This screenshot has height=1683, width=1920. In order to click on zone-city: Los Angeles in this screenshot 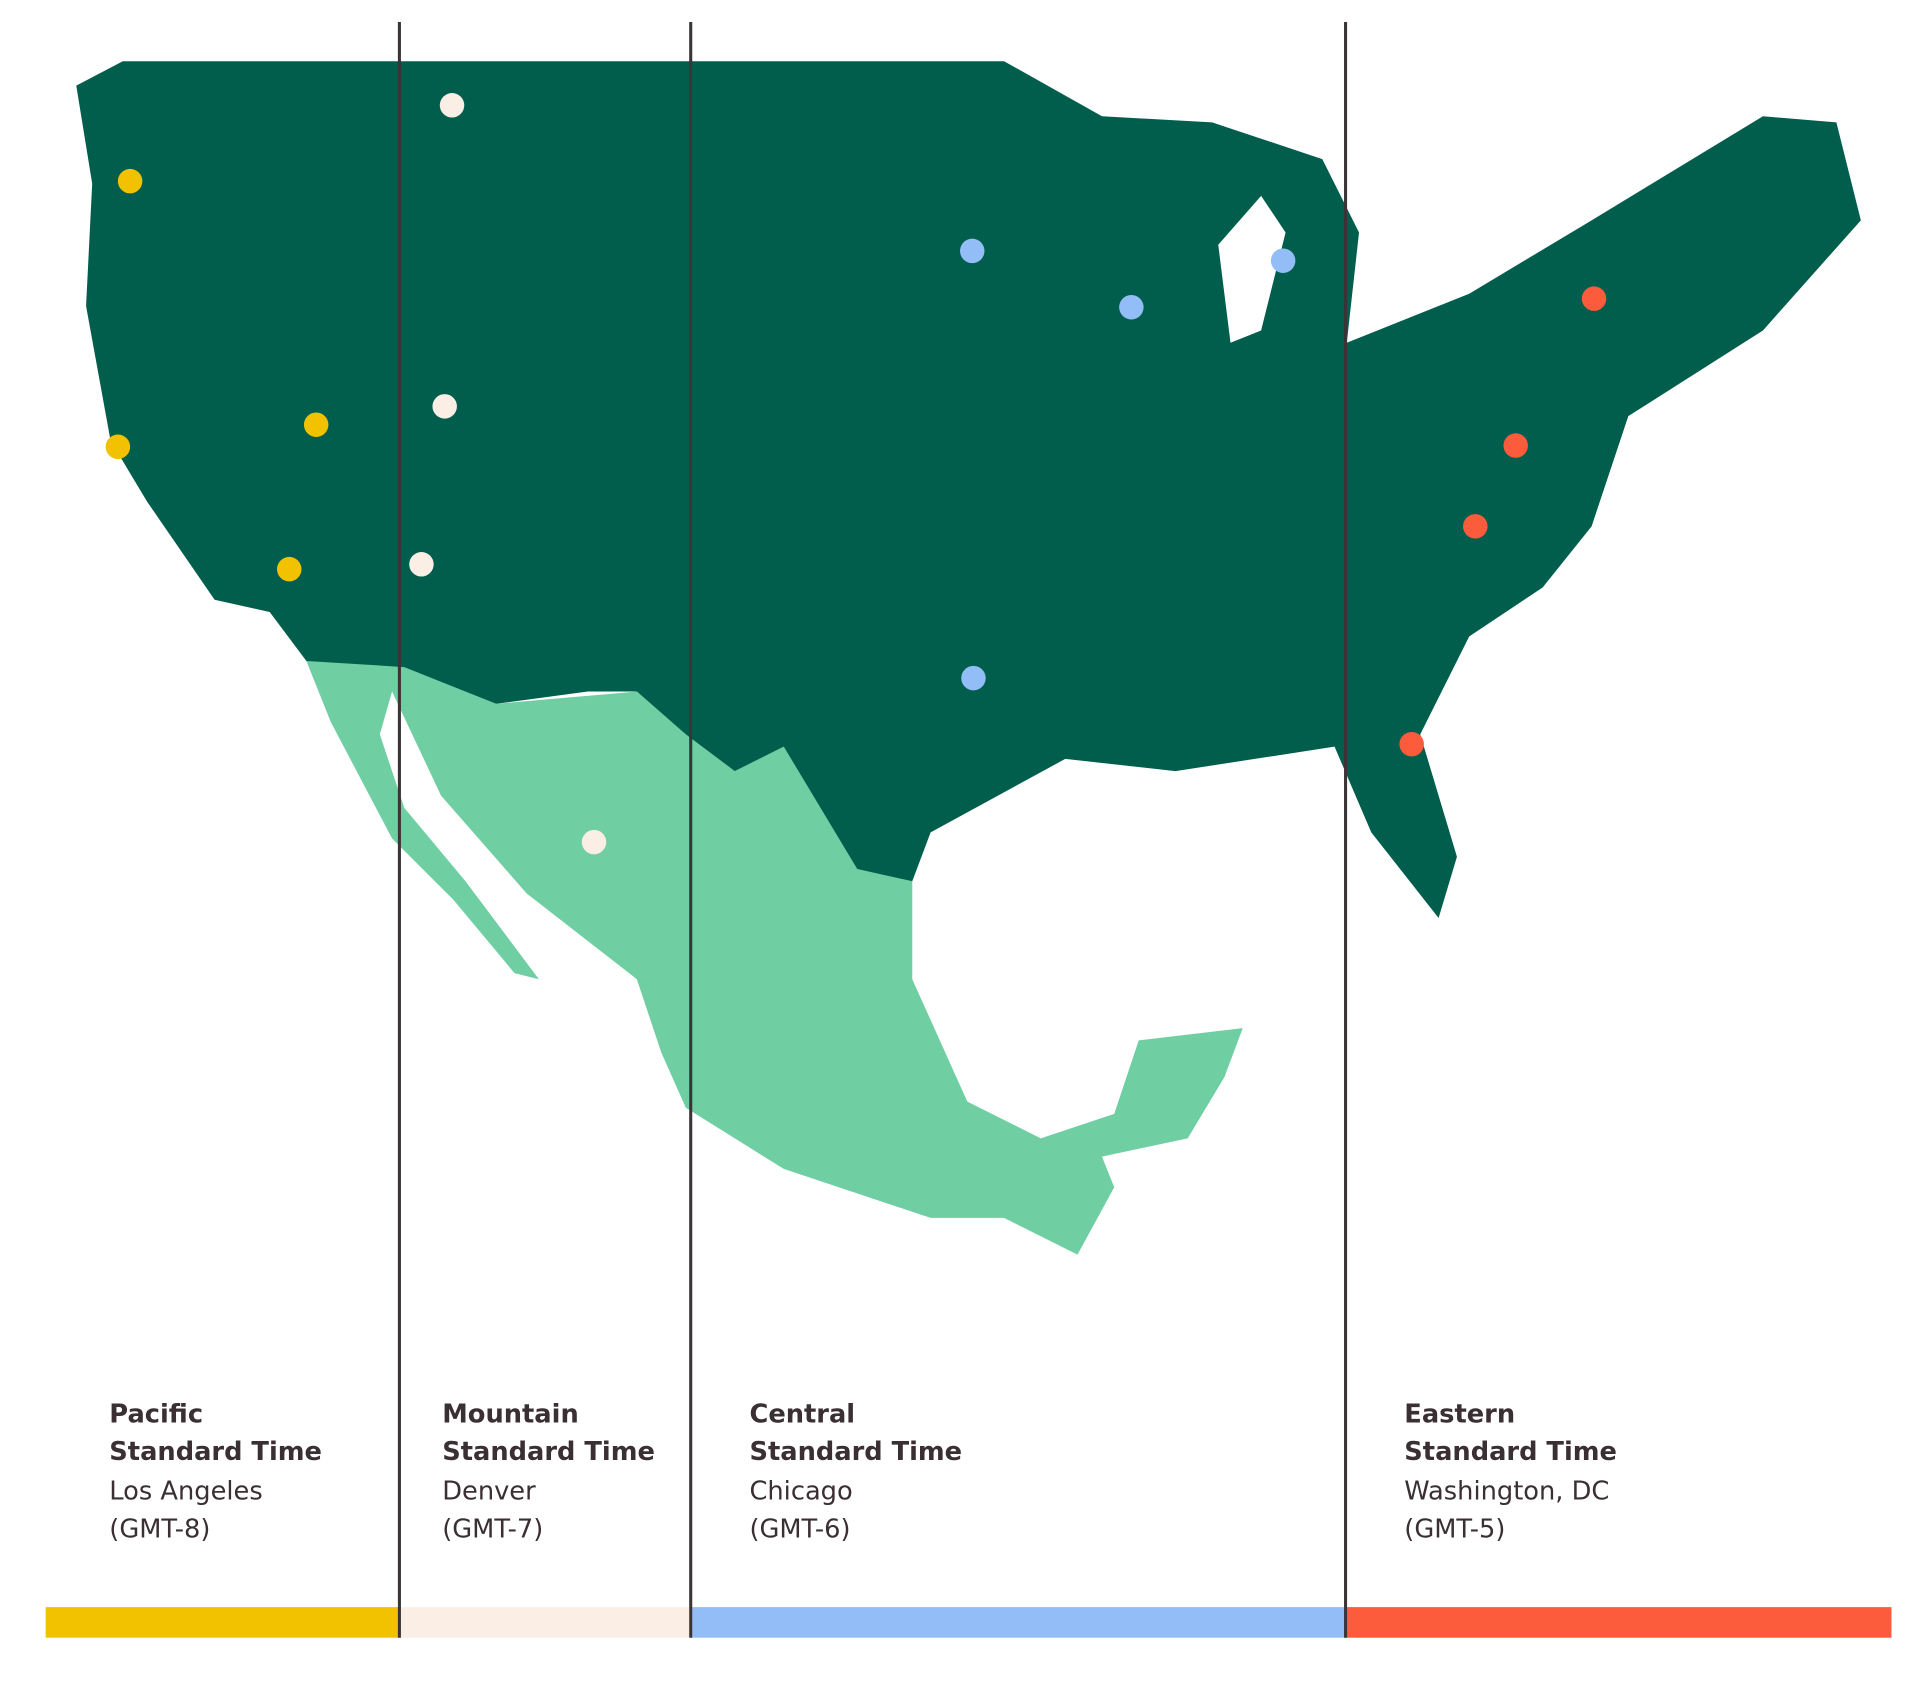, I will do `click(185, 1491)`.